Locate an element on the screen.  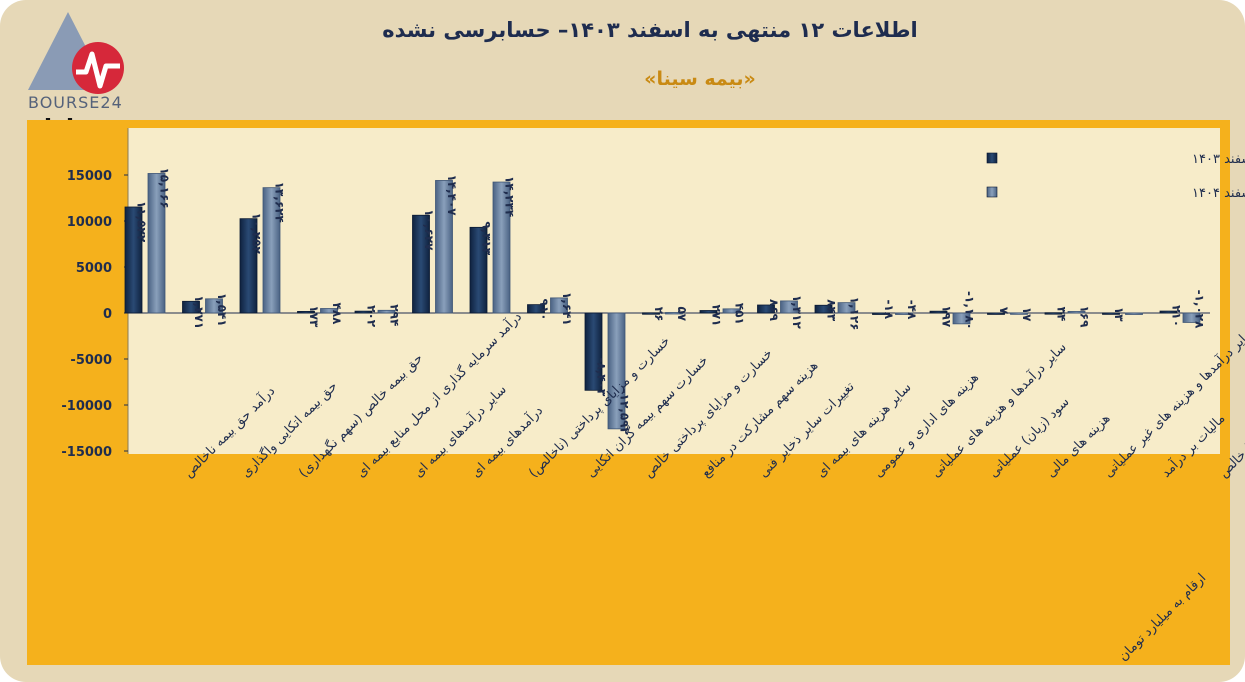
data-label: ۱,۶۴۱ is located at coordinates (567, 309).